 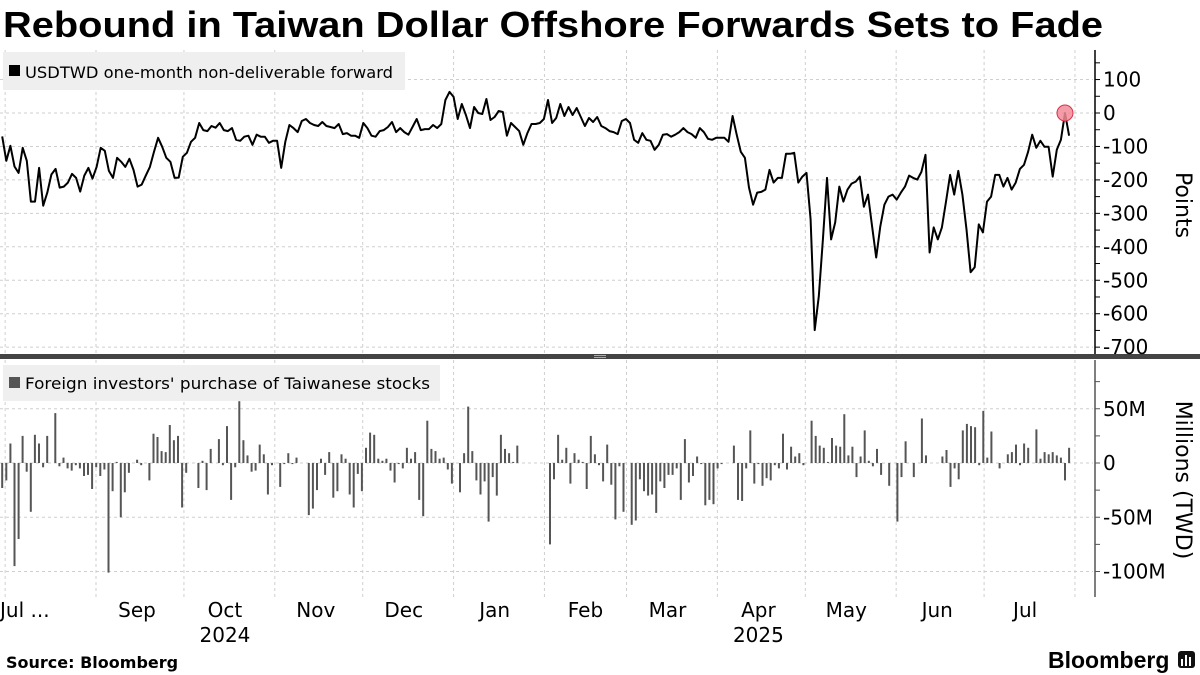 What do you see at coordinates (1108, 660) in the screenshot?
I see `bloomberg-logo: Bloomberg` at bounding box center [1108, 660].